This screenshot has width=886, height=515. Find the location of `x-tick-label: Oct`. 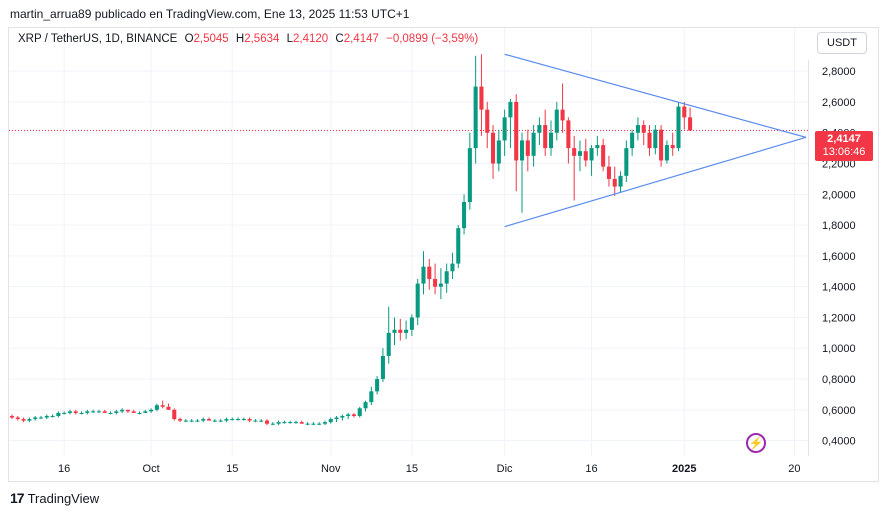

x-tick-label: Oct is located at coordinates (151, 469).